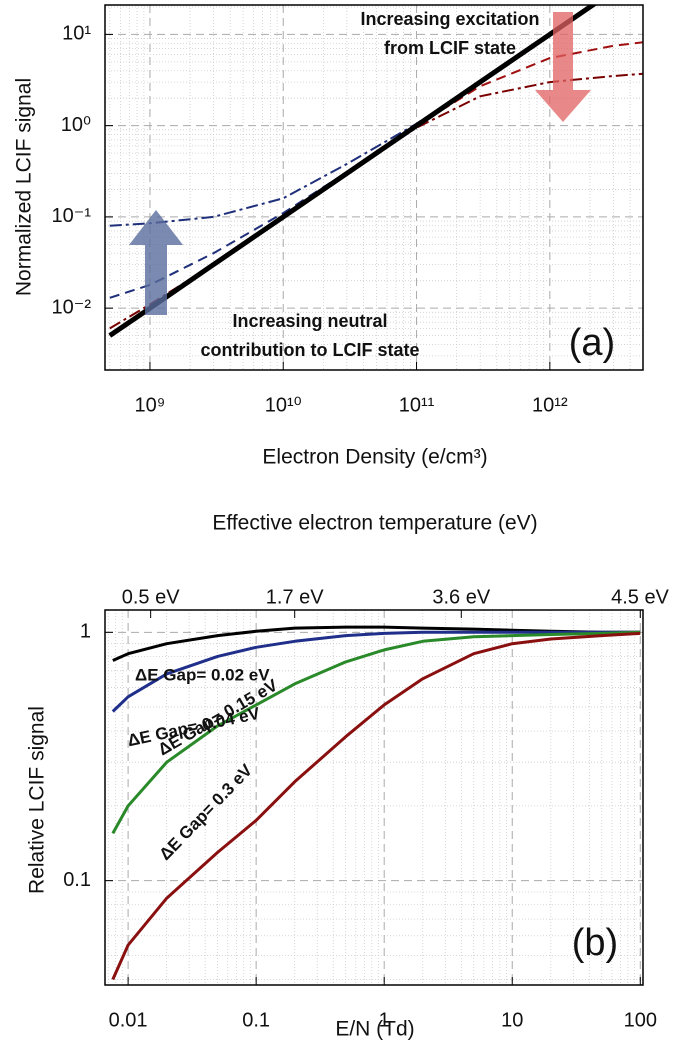 This screenshot has width=687, height=1046. What do you see at coordinates (309, 321) in the screenshot?
I see `annotation: Increasing neutral` at bounding box center [309, 321].